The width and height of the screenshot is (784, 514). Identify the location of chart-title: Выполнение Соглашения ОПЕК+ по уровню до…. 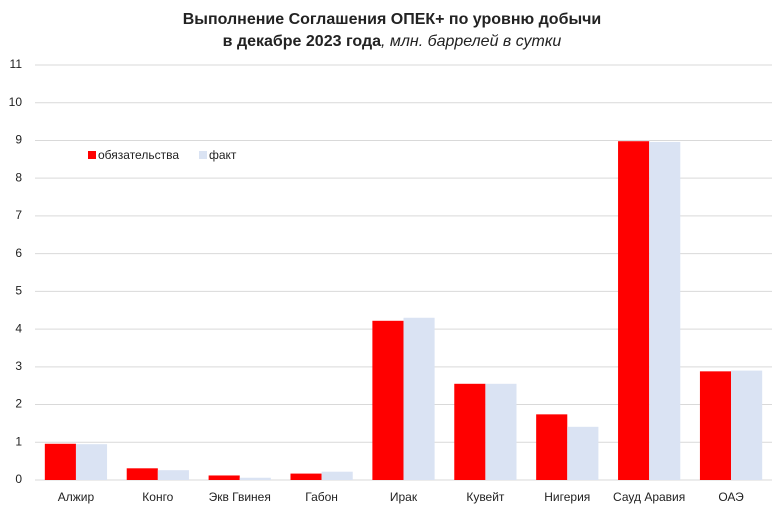
(392, 19).